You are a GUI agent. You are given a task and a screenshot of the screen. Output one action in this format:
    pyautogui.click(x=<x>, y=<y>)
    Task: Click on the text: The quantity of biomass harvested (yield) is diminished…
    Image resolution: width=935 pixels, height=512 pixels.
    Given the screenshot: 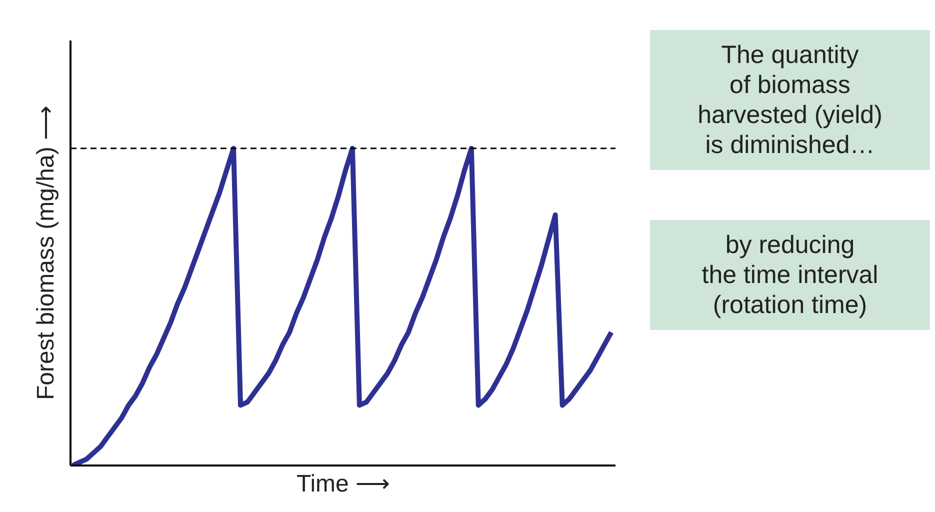 What is the action you would take?
    pyautogui.click(x=790, y=100)
    